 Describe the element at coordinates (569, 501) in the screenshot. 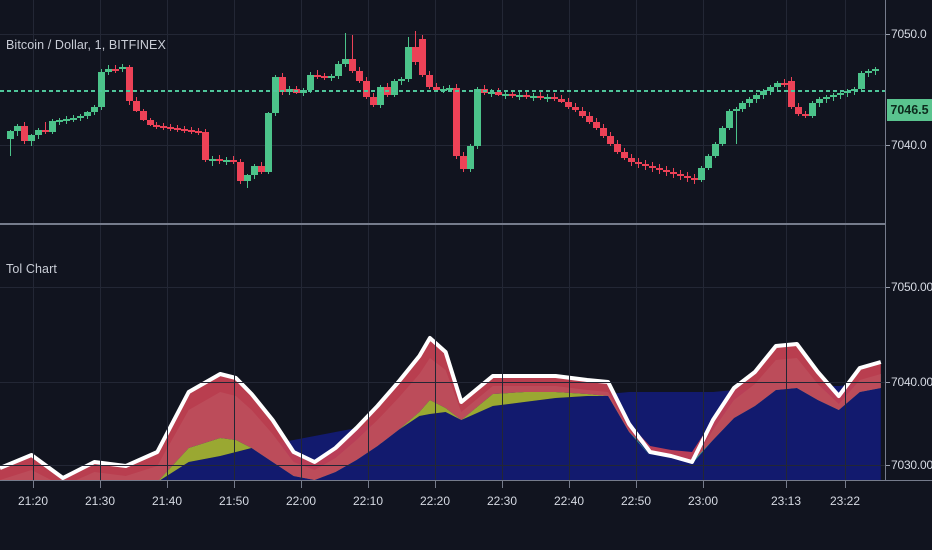

I see `time-axis-label: 22:40` at that location.